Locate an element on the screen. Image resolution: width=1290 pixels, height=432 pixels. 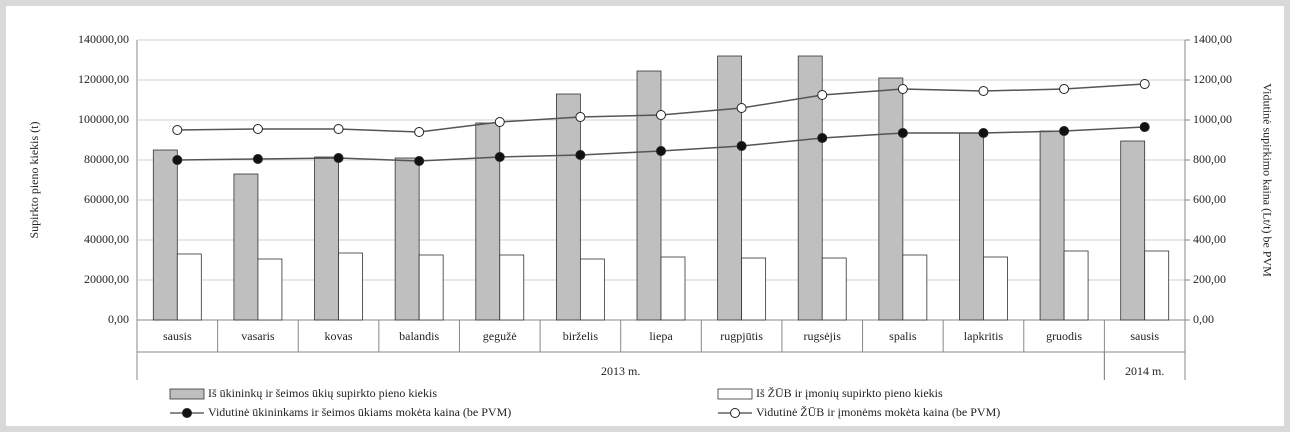
y2-tick-label: 1200,00 is located at coordinates (1212, 79).